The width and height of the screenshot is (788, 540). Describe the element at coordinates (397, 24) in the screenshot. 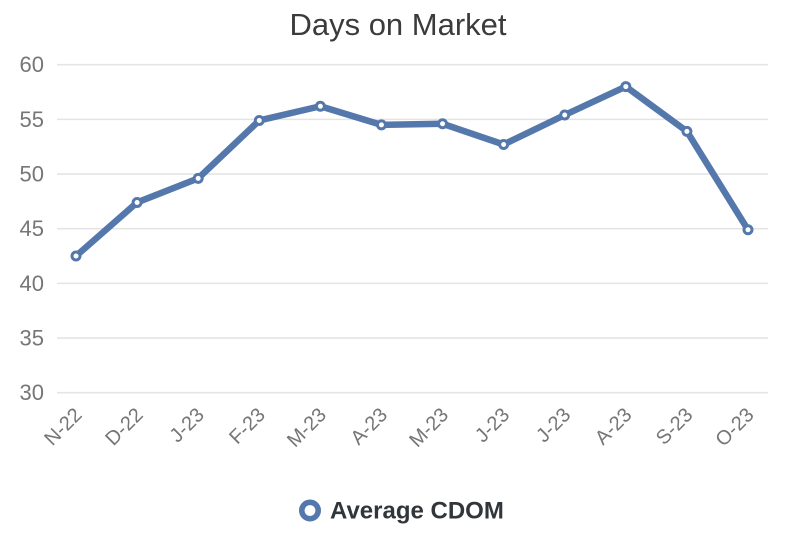

I see `chart-title: Days on Market` at that location.